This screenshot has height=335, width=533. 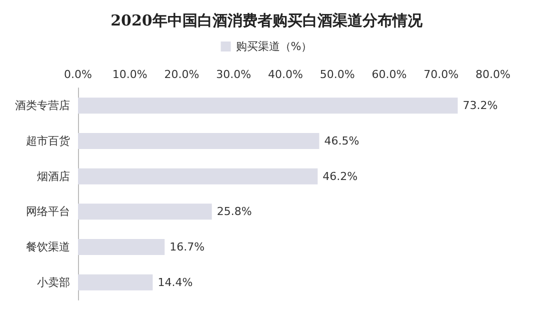 What do you see at coordinates (78, 74) in the screenshot?
I see `x-tick-label: 0.0%` at bounding box center [78, 74].